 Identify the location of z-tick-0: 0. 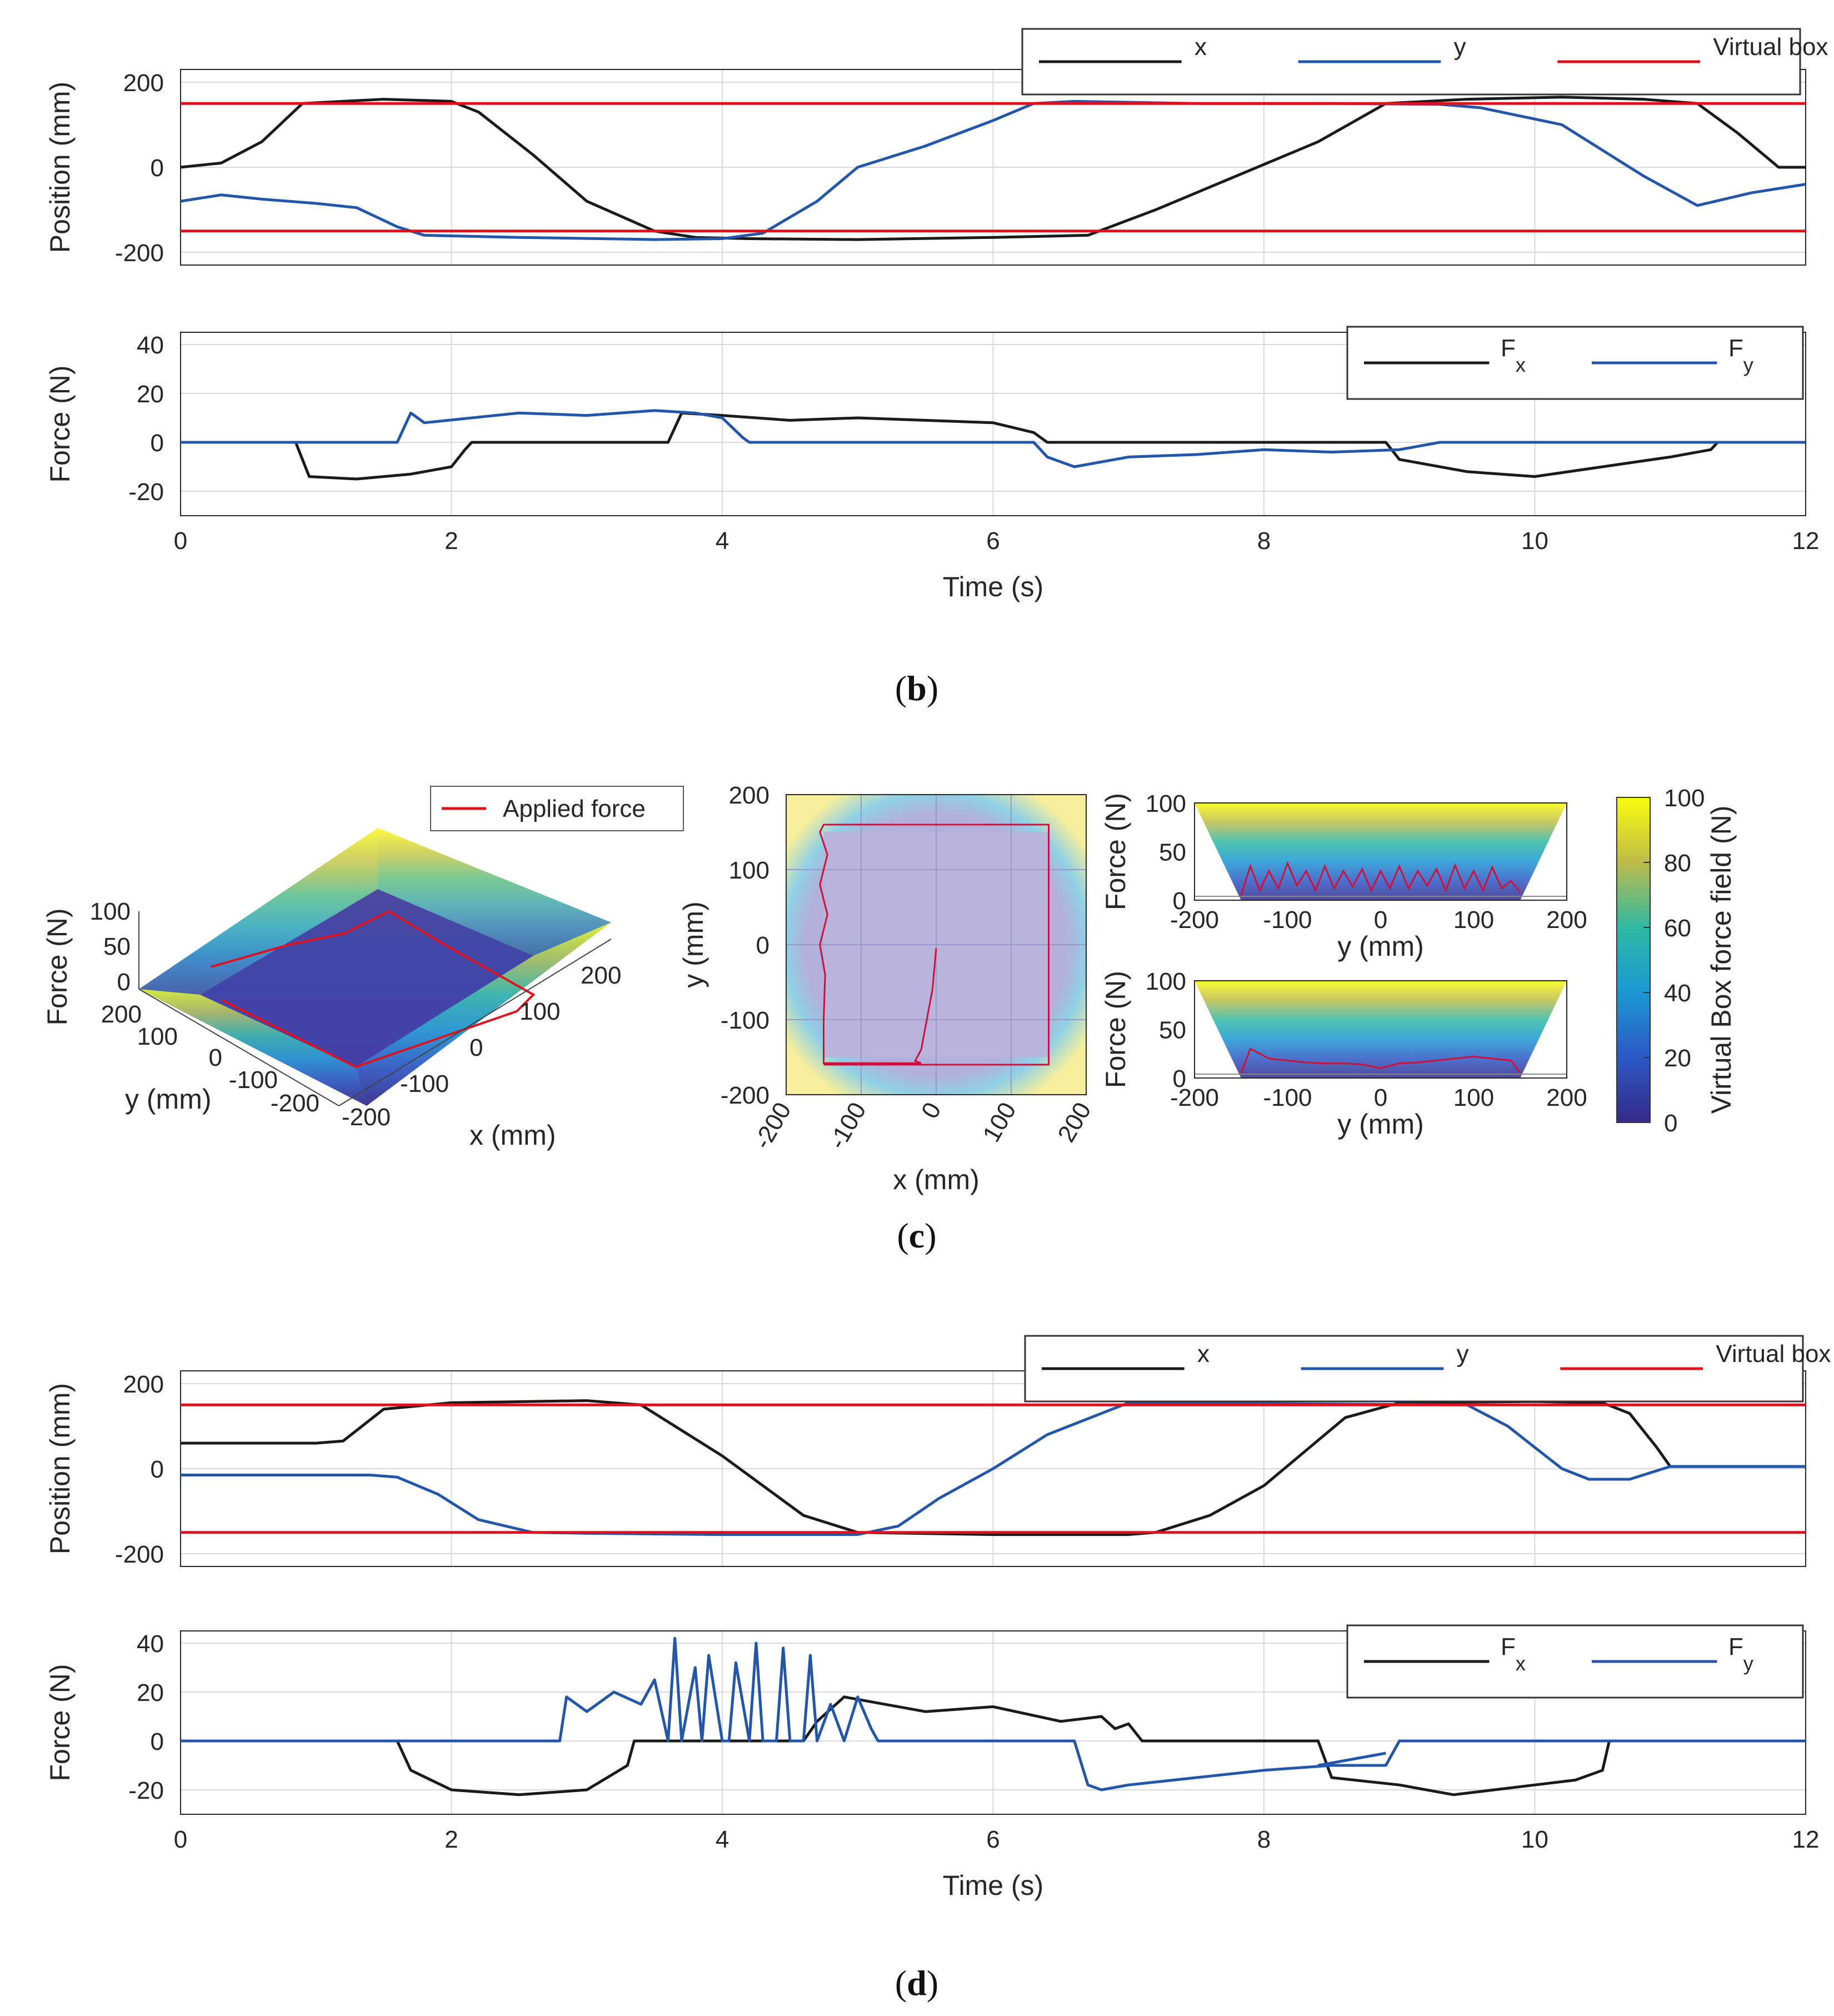
(124, 982).